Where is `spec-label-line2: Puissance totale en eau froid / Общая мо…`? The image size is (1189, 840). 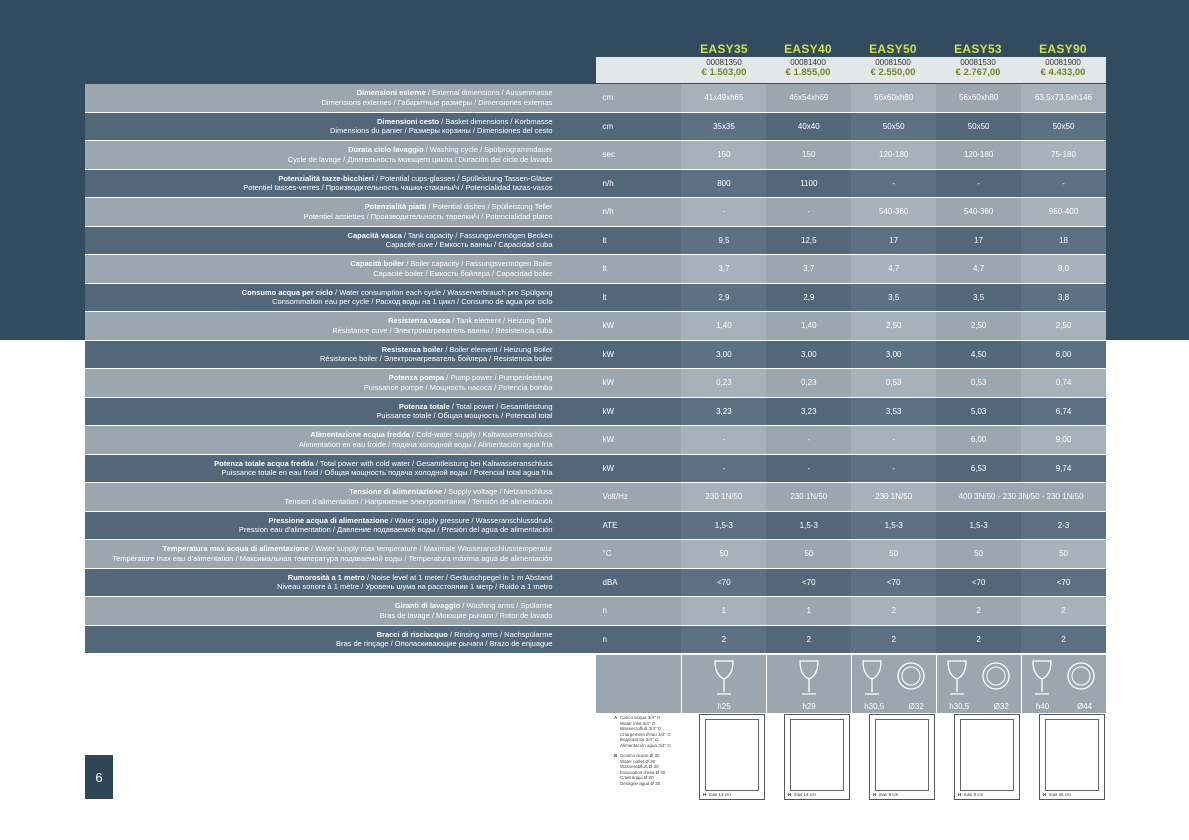
spec-label-line2: Puissance totale en eau froid / Общая мо… is located at coordinates (387, 473).